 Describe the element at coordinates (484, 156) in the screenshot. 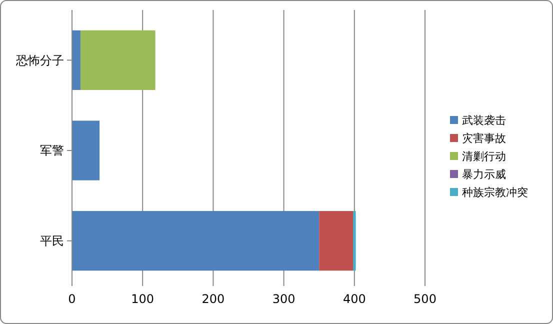

I see `legend-label: 清剿行动` at that location.